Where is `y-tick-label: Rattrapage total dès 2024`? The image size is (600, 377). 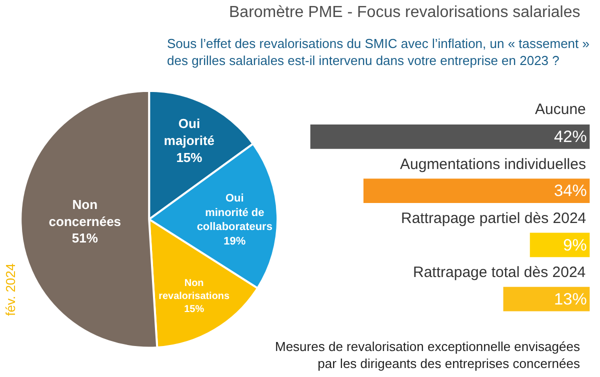
y-tick-label: Rattrapage total dès 2024 is located at coordinates (499, 272).